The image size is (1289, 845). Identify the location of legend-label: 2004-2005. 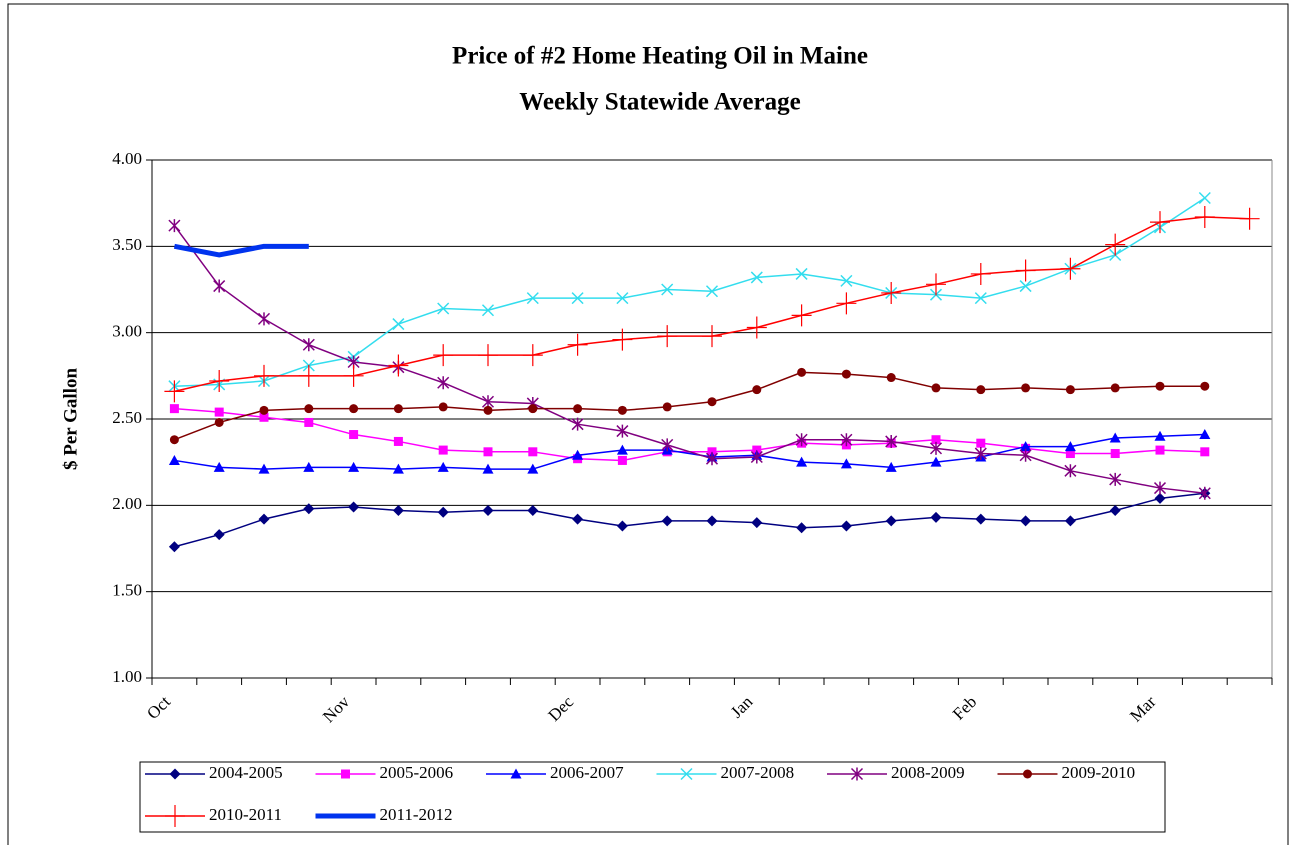
(246, 772).